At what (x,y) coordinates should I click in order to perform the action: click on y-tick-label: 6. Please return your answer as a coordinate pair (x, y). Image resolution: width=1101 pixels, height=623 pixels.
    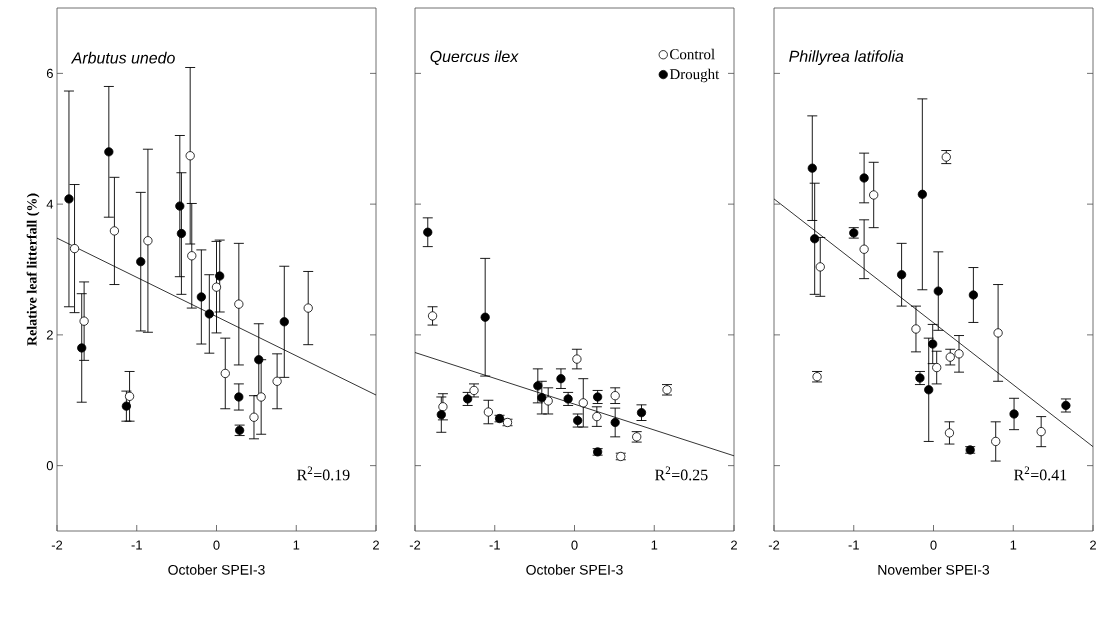
    Looking at the image, I should click on (49, 73).